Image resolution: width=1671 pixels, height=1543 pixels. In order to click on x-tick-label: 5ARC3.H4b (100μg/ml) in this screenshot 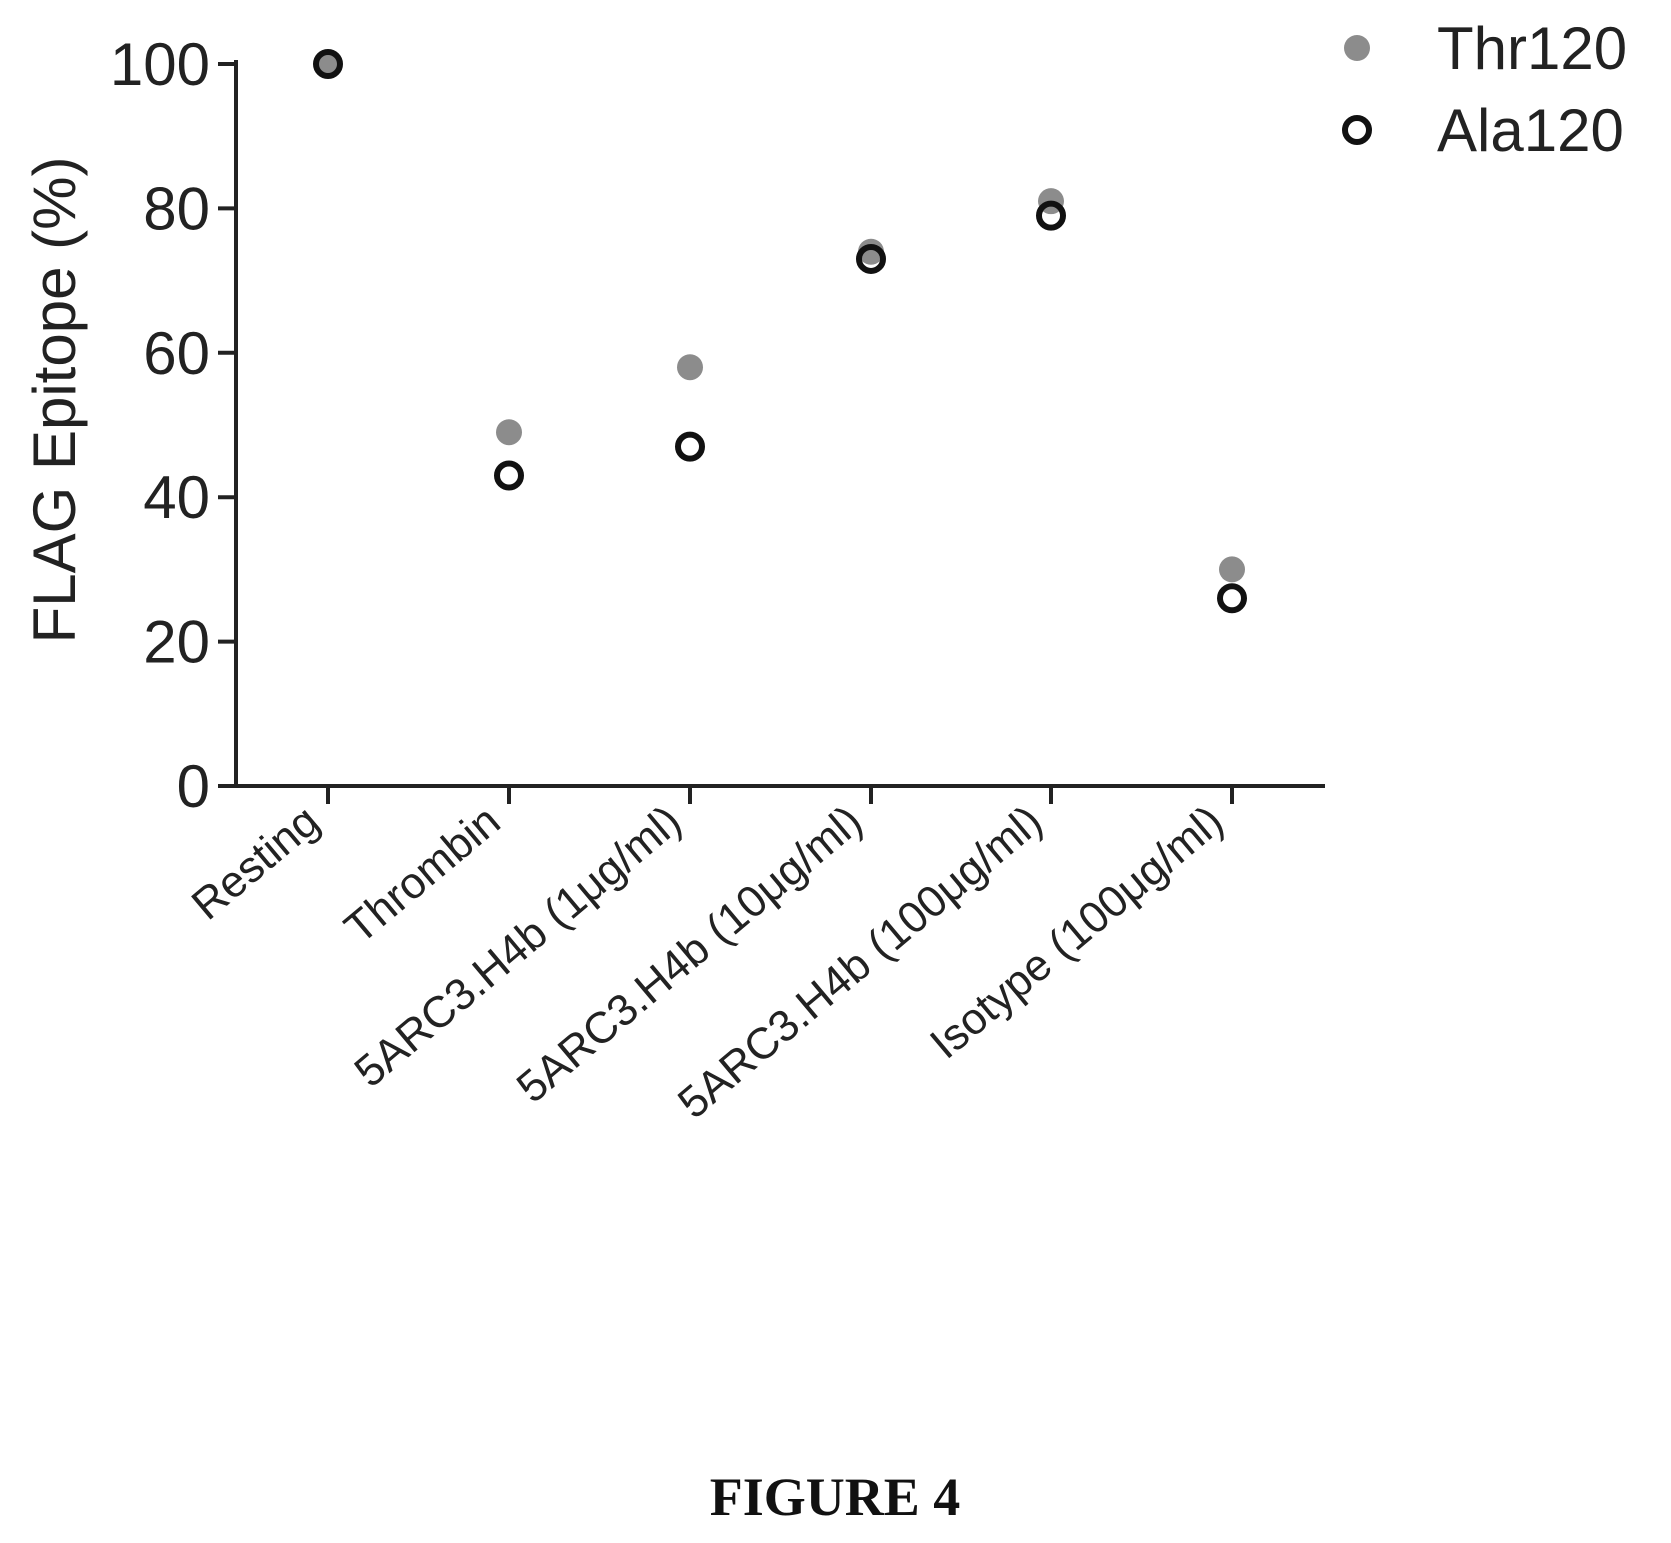, I will do `click(860, 962)`.